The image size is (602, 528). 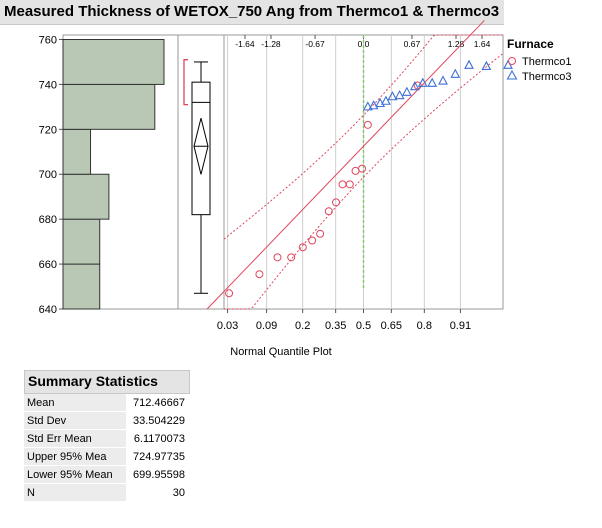 I want to click on mean-diamond, so click(x=201, y=146).